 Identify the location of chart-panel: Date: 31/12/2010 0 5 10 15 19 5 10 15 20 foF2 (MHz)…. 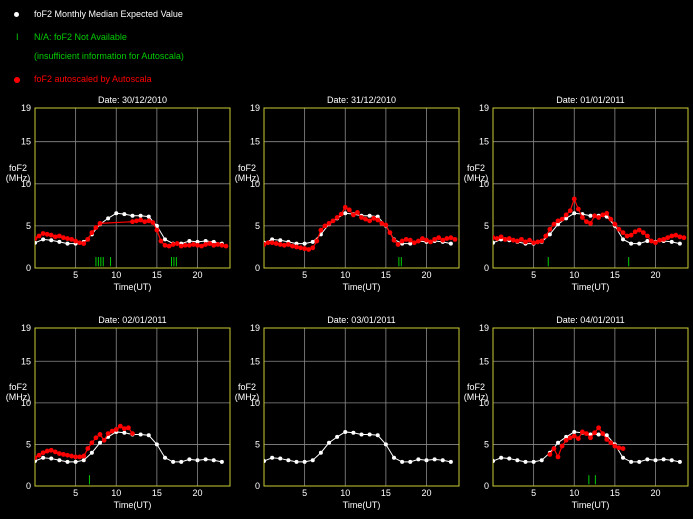
(347, 193).